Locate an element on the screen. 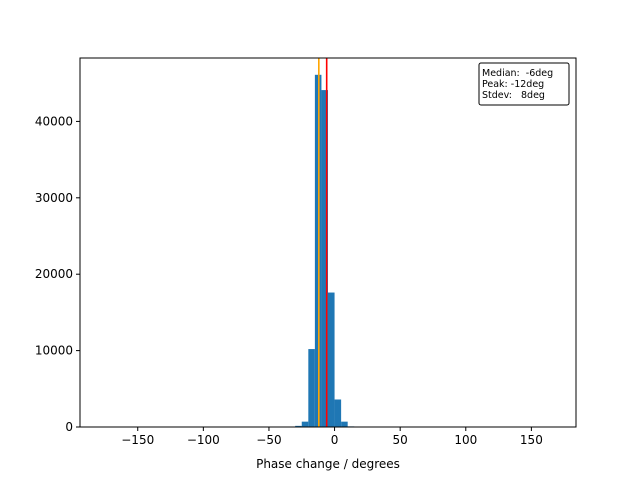 The height and width of the screenshot is (480, 640). x-tick-label: −150 is located at coordinates (137, 440).